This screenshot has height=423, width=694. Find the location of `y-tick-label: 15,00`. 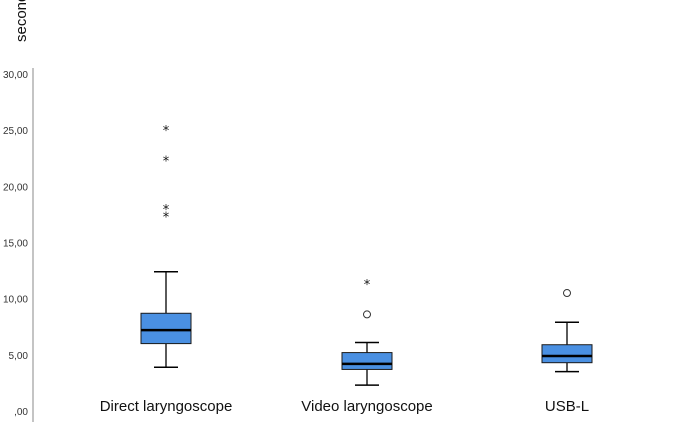

y-tick-label: 15,00 is located at coordinates (15, 244).